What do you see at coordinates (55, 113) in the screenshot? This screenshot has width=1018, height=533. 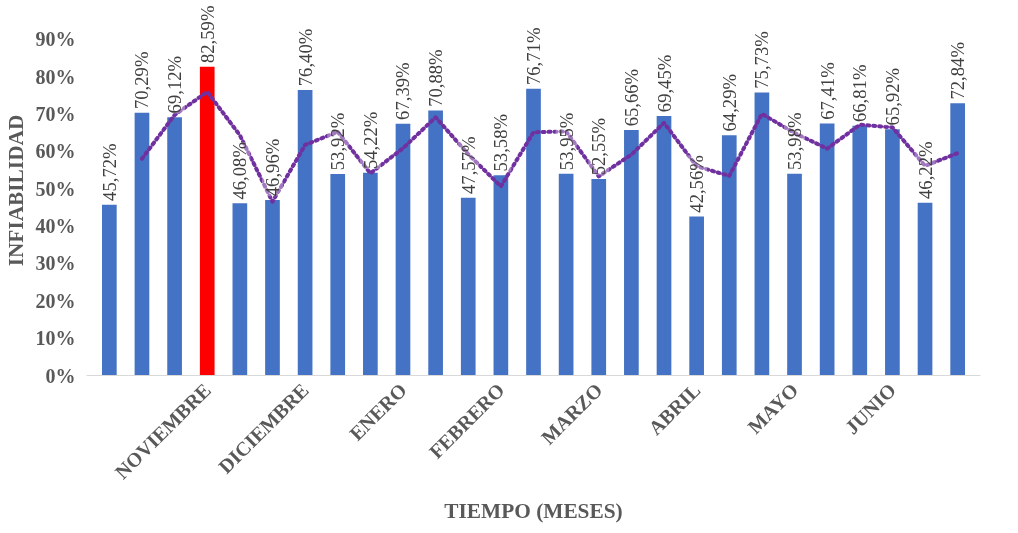 I see `y-tick-label: 70%` at bounding box center [55, 113].